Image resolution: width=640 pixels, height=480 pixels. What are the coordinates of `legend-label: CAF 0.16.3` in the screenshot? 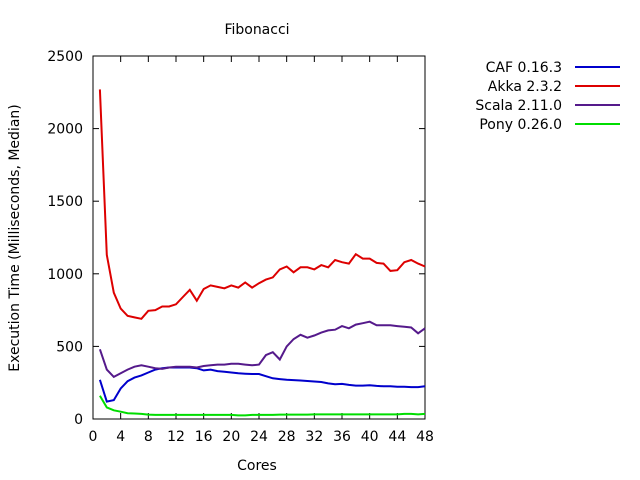 It's located at (524, 68).